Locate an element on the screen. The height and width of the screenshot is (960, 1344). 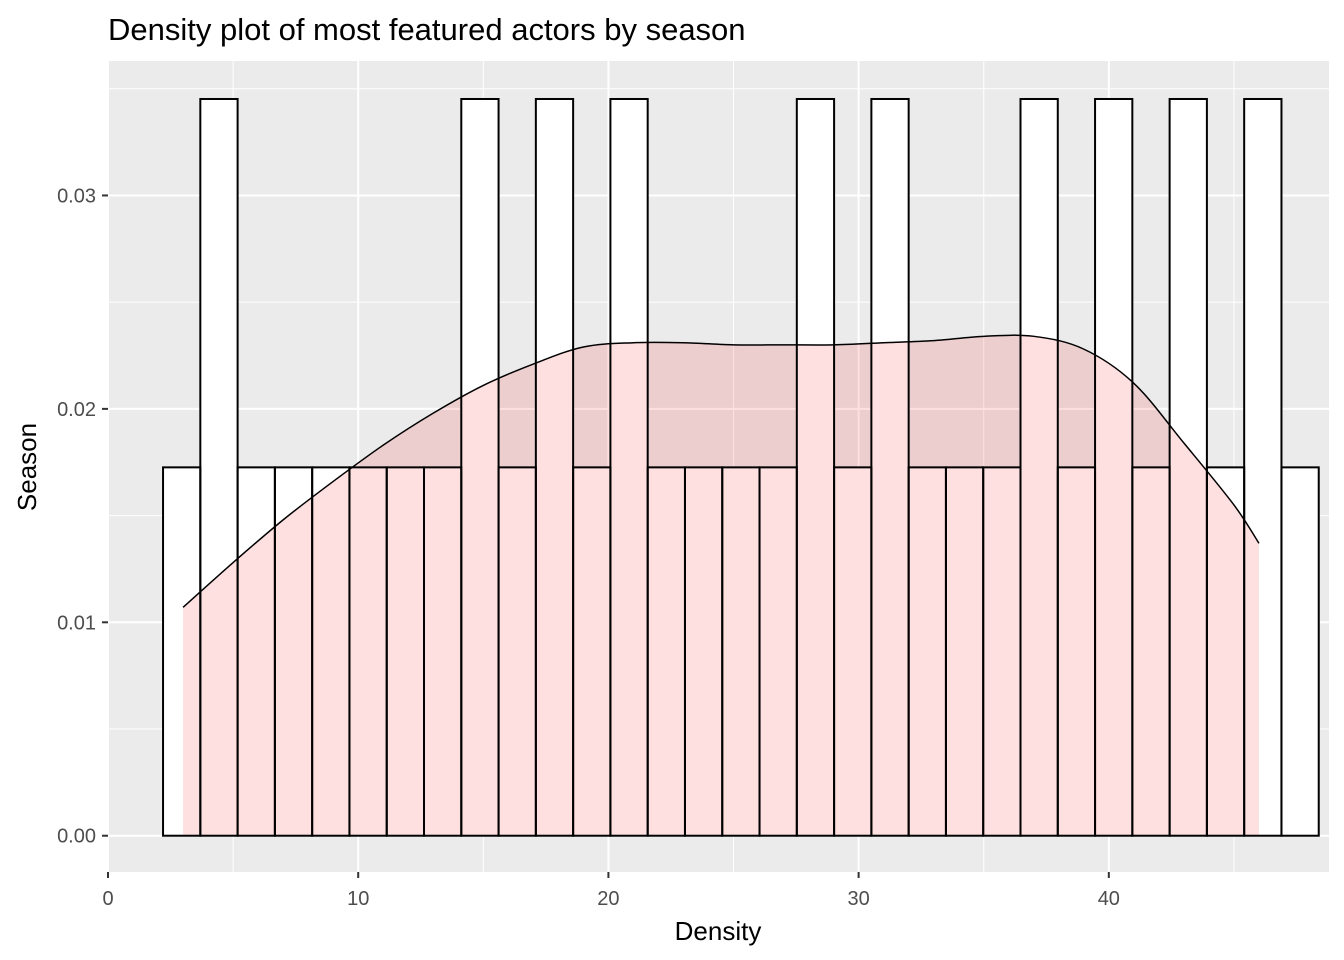
y-axis-title: Season is located at coordinates (27, 467).